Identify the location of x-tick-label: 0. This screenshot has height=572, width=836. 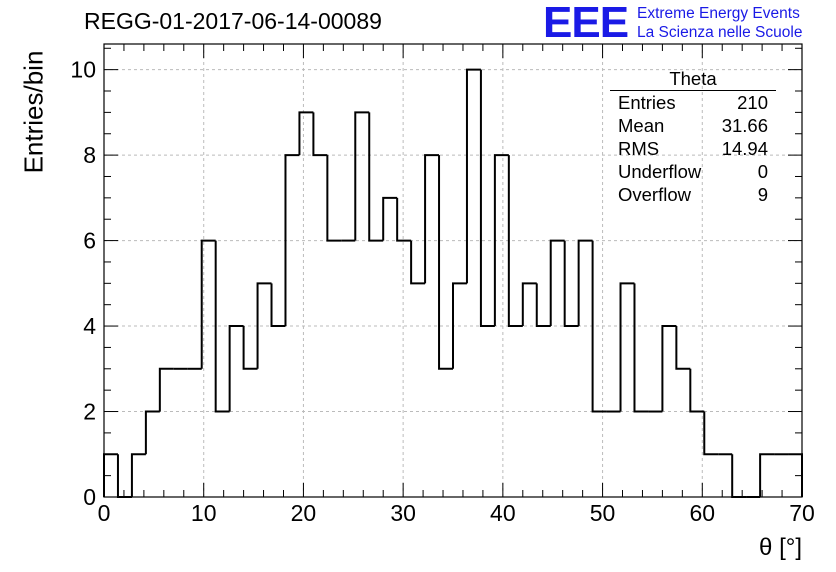
(104, 513).